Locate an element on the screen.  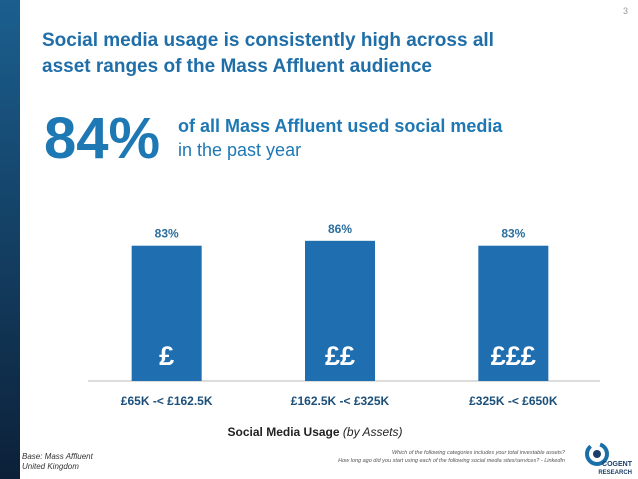
x-axis-title-main: Social Media Usage is located at coordinates (284, 432).